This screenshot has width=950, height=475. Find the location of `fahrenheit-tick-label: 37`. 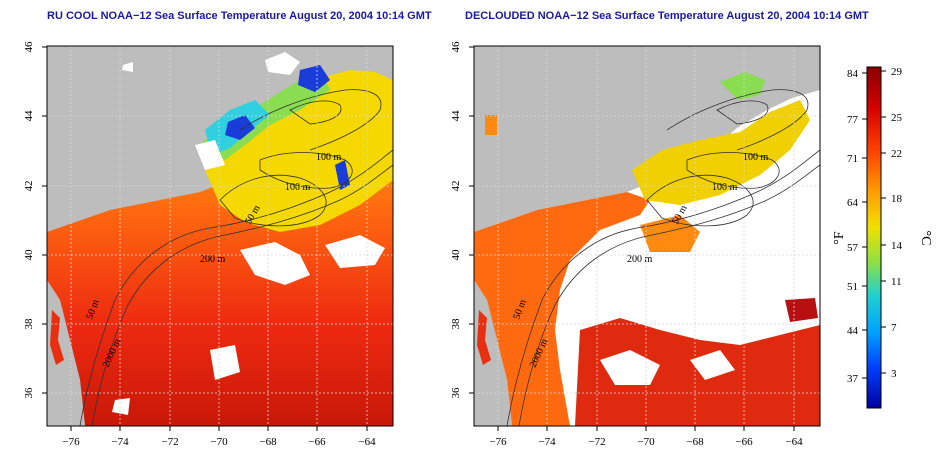

fahrenheit-tick-label: 37 is located at coordinates (853, 379).